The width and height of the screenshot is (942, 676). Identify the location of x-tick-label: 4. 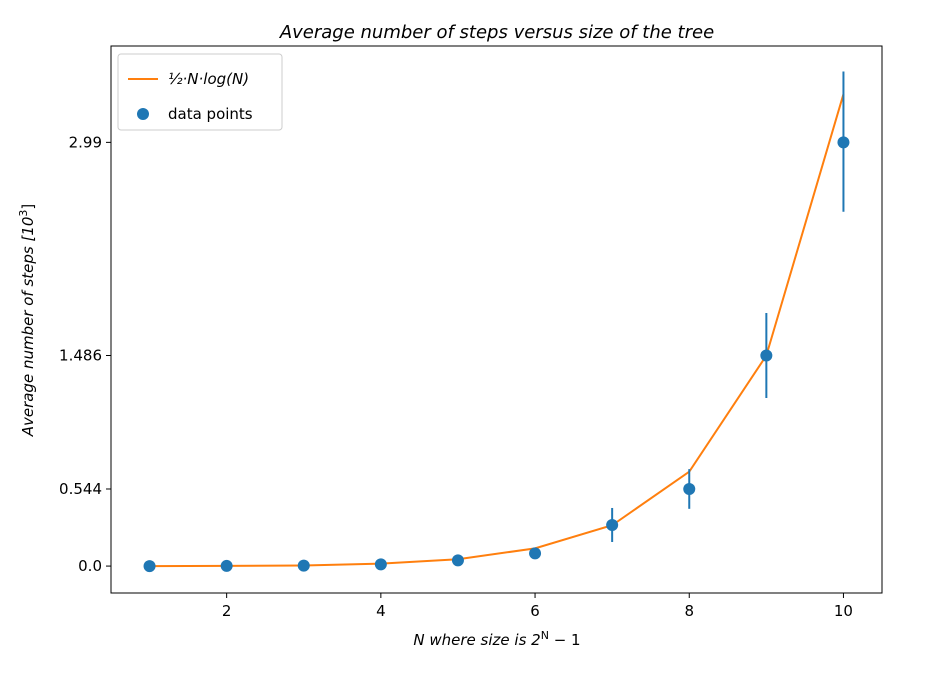
(381, 611).